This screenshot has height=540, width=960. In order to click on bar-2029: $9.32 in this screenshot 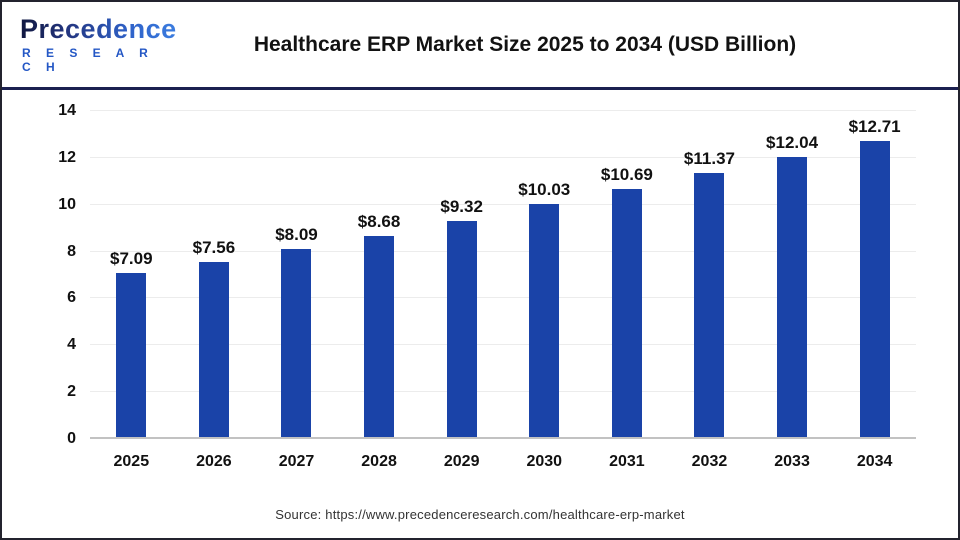, I will do `click(461, 318)`.